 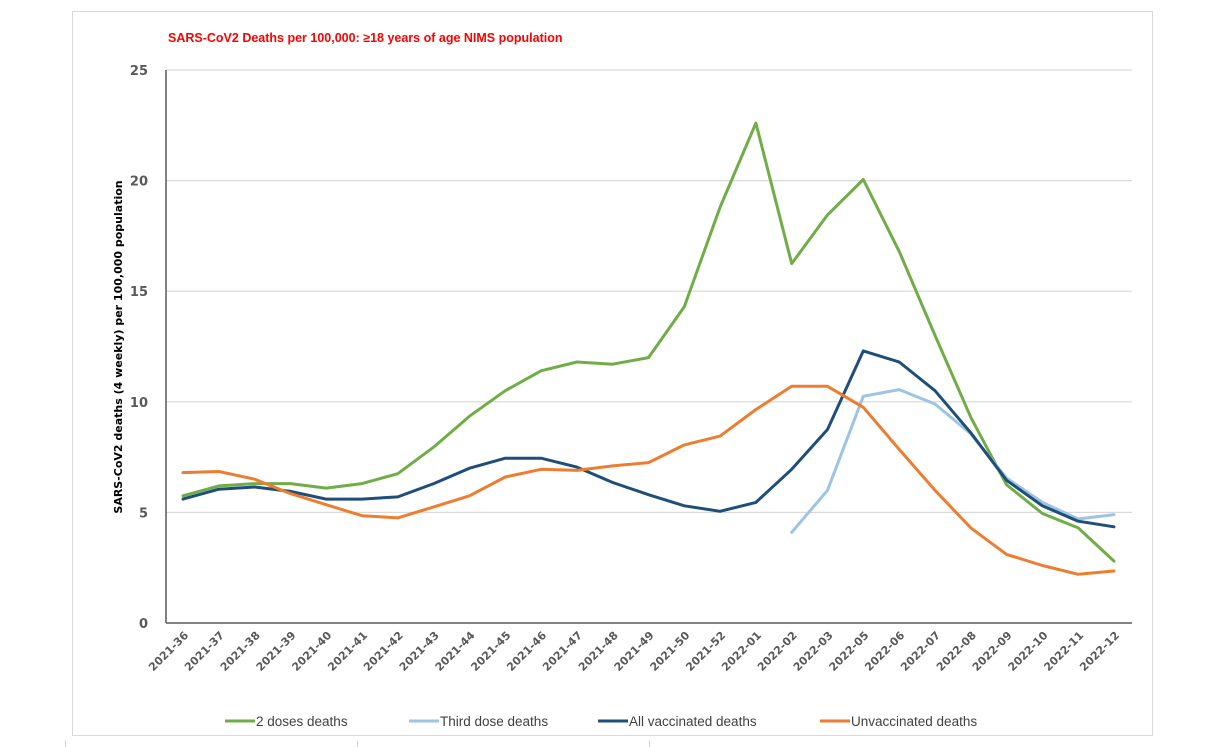 What do you see at coordinates (143, 624) in the screenshot?
I see `y-tick-label: 0` at bounding box center [143, 624].